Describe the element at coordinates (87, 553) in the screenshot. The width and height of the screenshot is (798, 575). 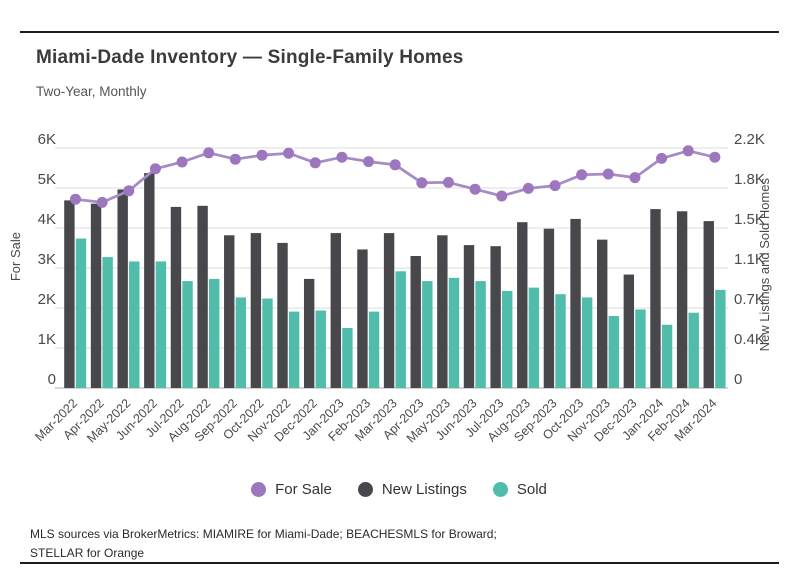
I see `source-note-line2: STELLAR for Orange` at that location.